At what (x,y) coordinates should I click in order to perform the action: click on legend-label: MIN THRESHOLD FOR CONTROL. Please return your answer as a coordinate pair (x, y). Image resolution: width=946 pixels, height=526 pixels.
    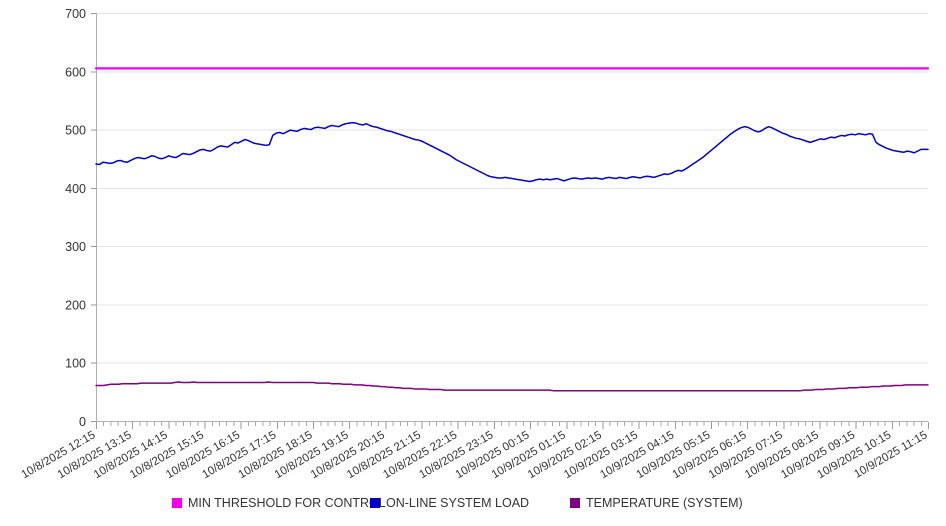
    Looking at the image, I should click on (287, 503).